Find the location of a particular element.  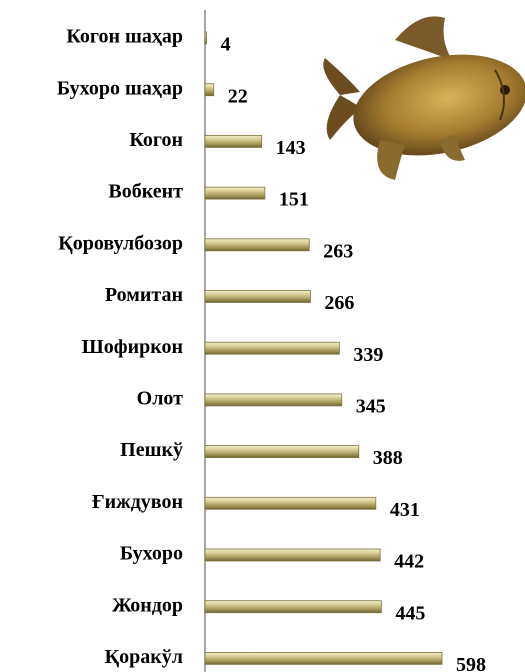

category-label: Бухоро шаҳар is located at coordinates (120, 88).